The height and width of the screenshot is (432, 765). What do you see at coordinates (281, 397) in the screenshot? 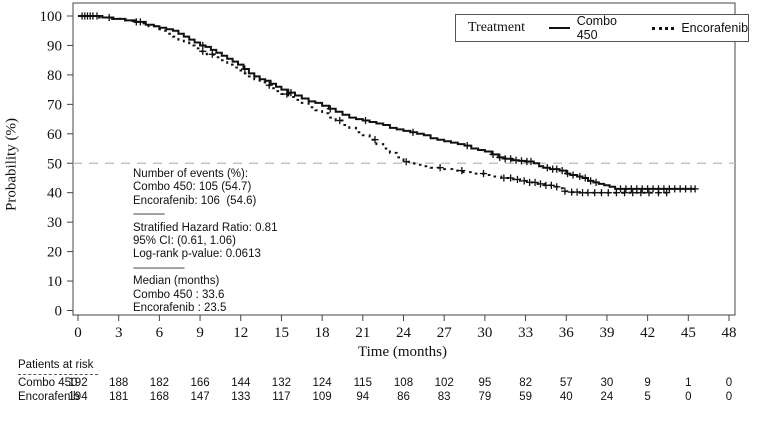
I see `risk-value: 117` at bounding box center [281, 397].